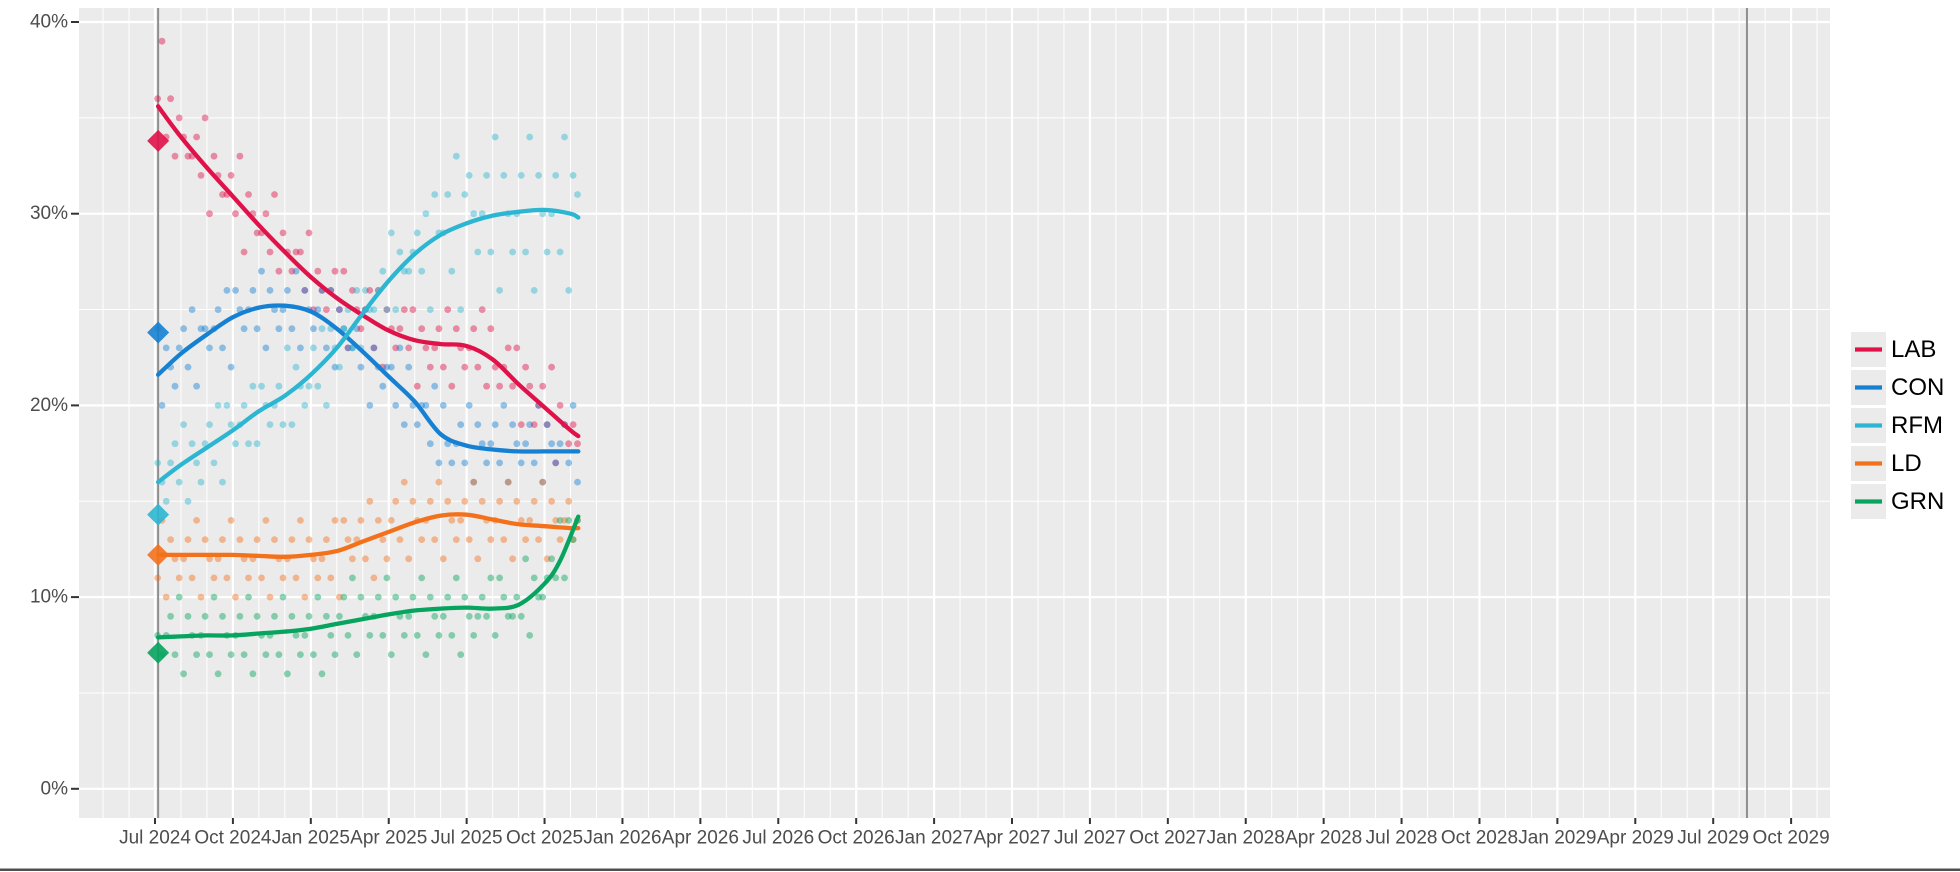 The width and height of the screenshot is (1960, 872). Describe the element at coordinates (158, 652) in the screenshot. I see `election-result-diamond-GRN` at that location.